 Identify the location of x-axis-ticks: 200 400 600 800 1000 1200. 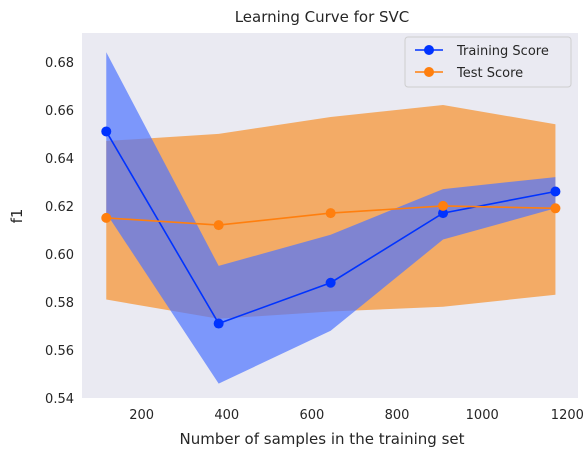
(356, 415).